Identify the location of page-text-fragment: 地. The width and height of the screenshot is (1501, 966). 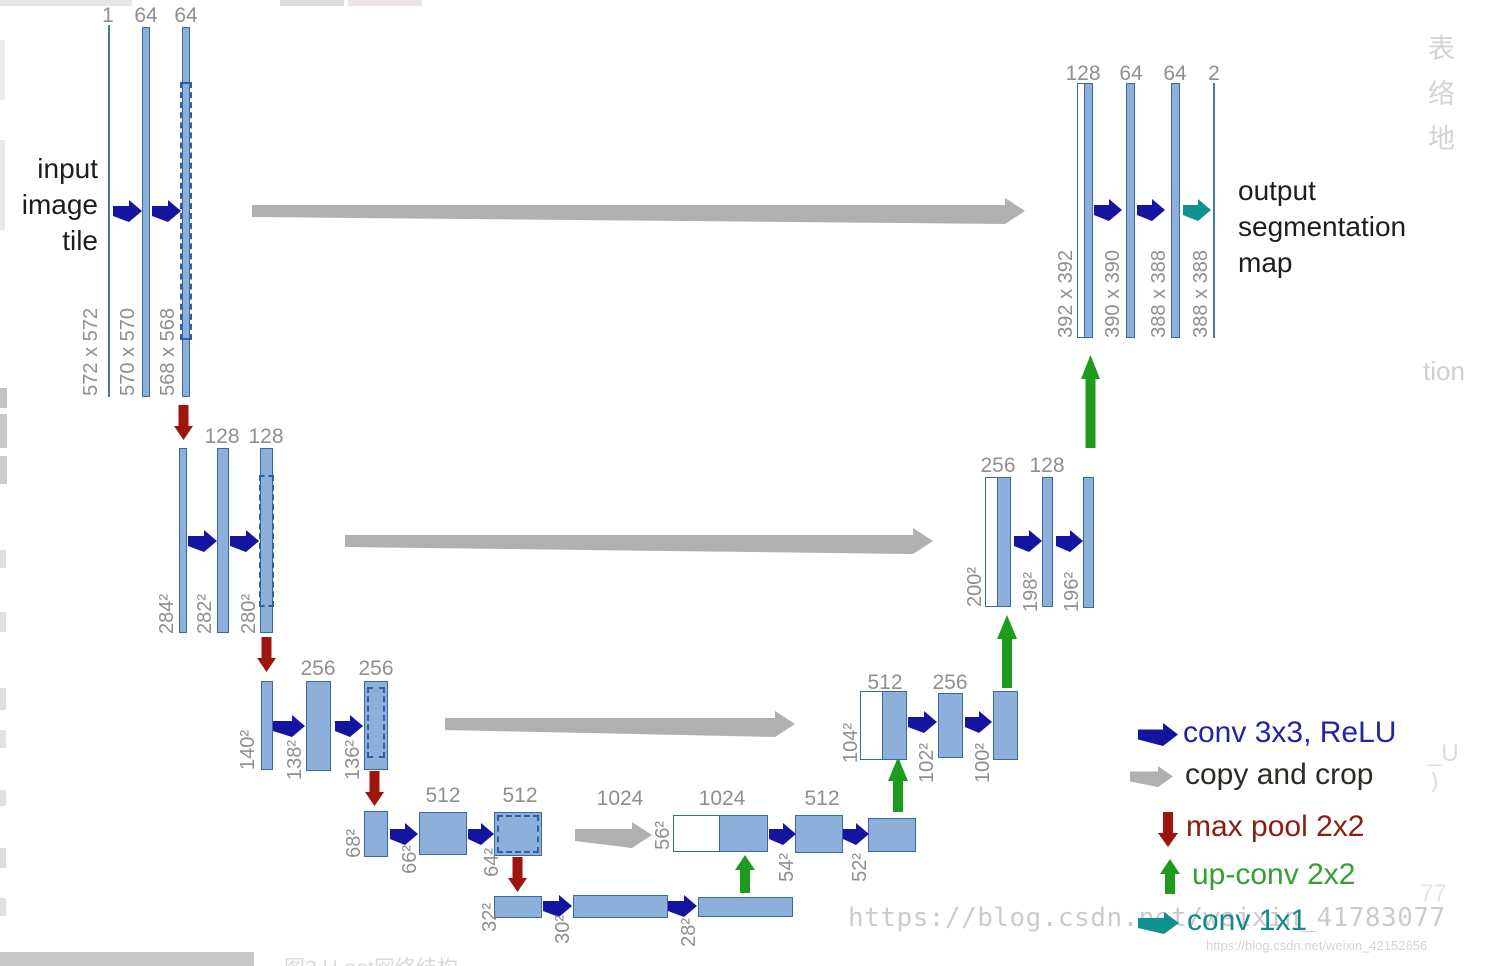
(1441, 139).